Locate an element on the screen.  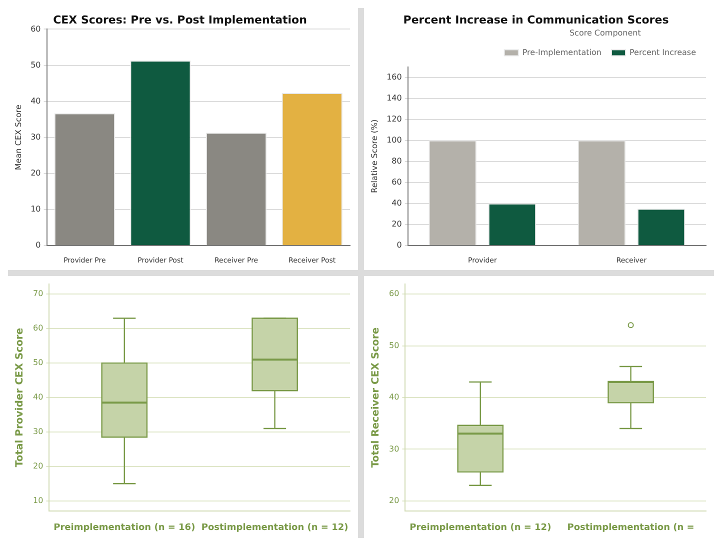
legend-label: Percent Increase is located at coordinates (663, 52).